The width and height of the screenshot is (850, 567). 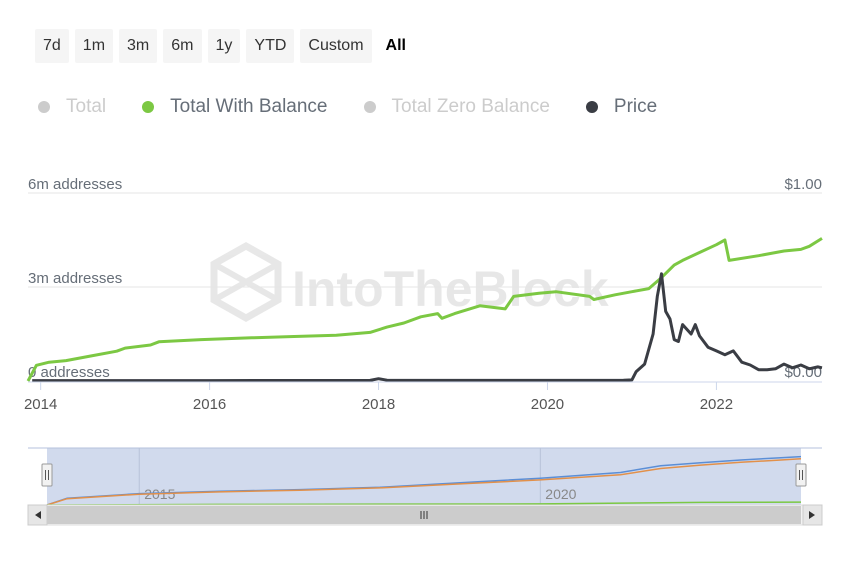 What do you see at coordinates (75, 278) in the screenshot?
I see `y-left-tick-label: 3m addresses` at bounding box center [75, 278].